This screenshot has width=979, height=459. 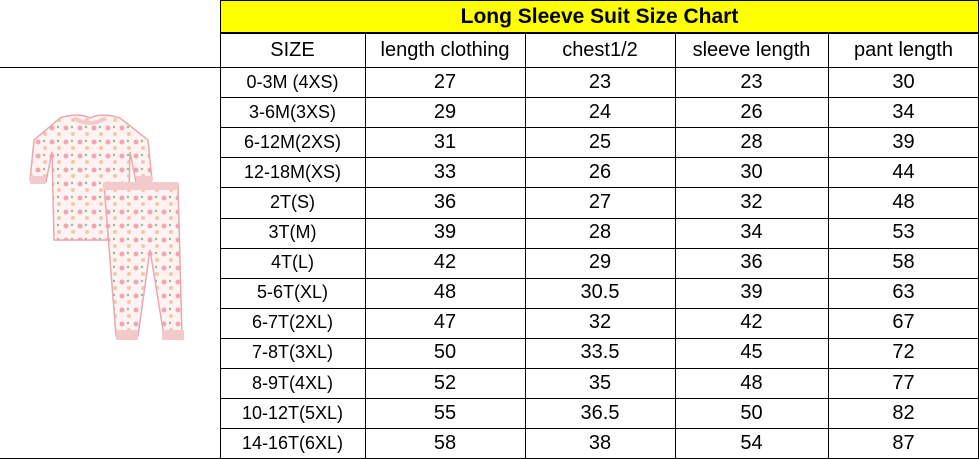 What do you see at coordinates (903, 352) in the screenshot?
I see `table-cell: 72` at bounding box center [903, 352].